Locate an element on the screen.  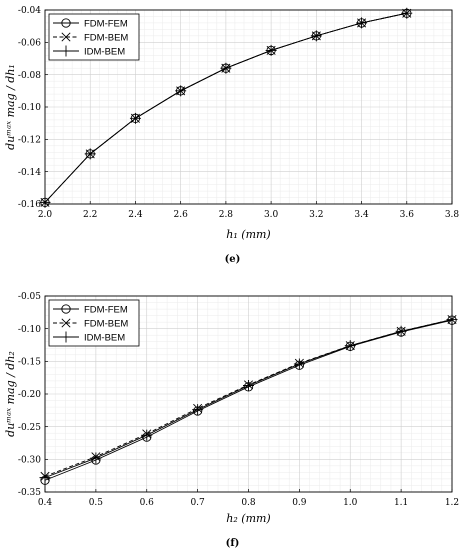
y-tick-label: -0.20 is located at coordinates (29, 395).